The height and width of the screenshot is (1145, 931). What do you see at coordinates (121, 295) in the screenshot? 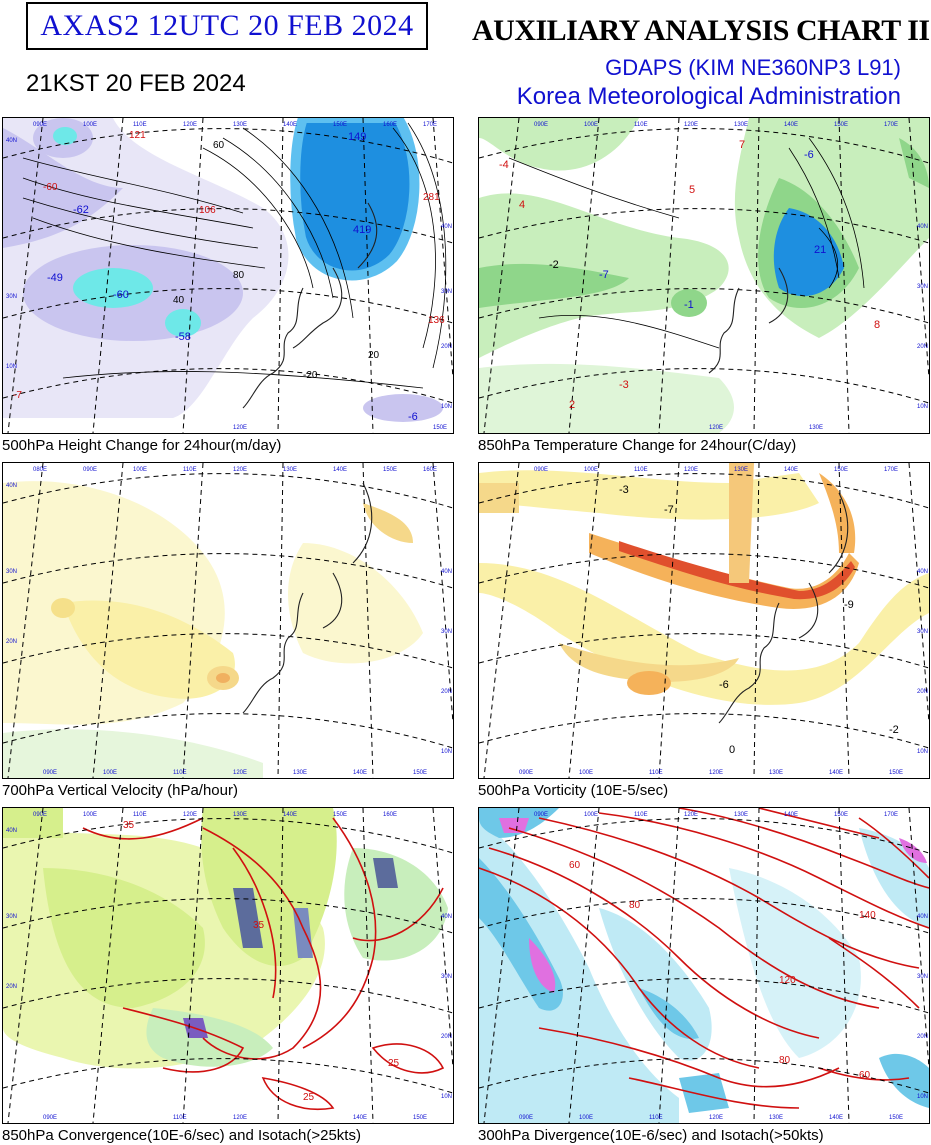
I see `map-label: -60` at bounding box center [121, 295].